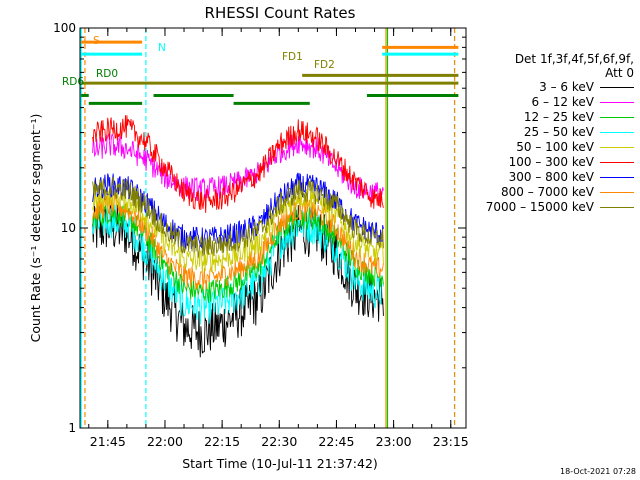 The width and height of the screenshot is (640, 480). I want to click on legend-label: 6 – 12 keV, so click(562, 102).